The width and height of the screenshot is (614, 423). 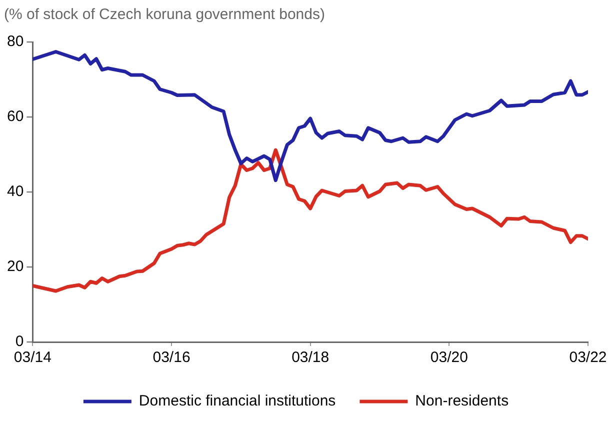 I want to click on x-tick-label: 03/22, so click(x=588, y=357).